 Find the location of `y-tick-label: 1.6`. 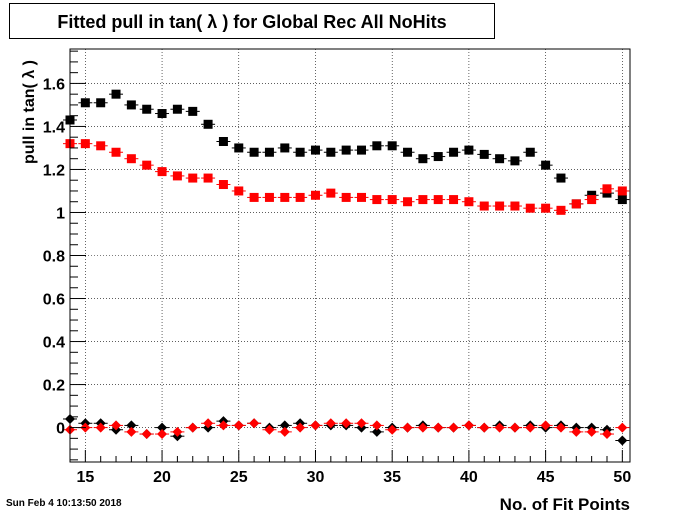

y-tick-label: 1.6 is located at coordinates (54, 84).